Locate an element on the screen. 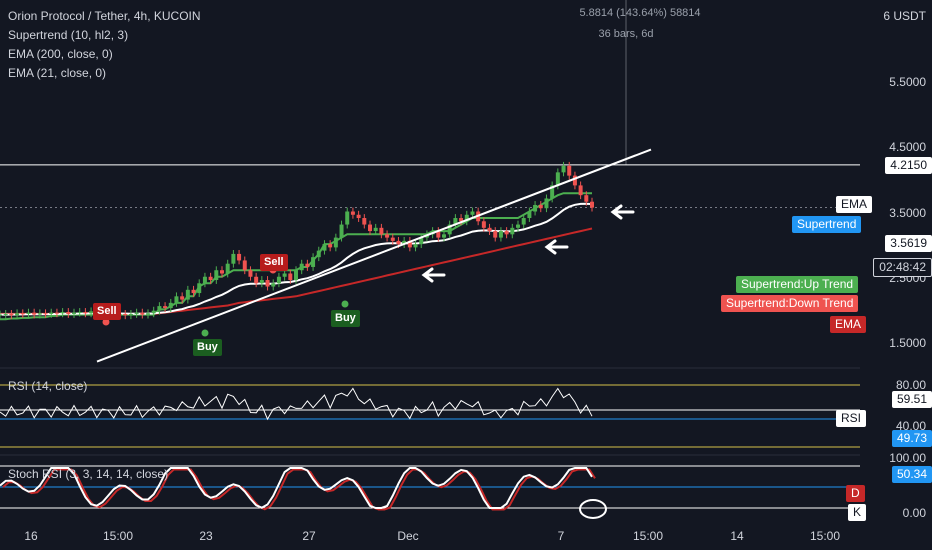 Image resolution: width=932 pixels, height=550 pixels. ema-21-line is located at coordinates (296, 259).